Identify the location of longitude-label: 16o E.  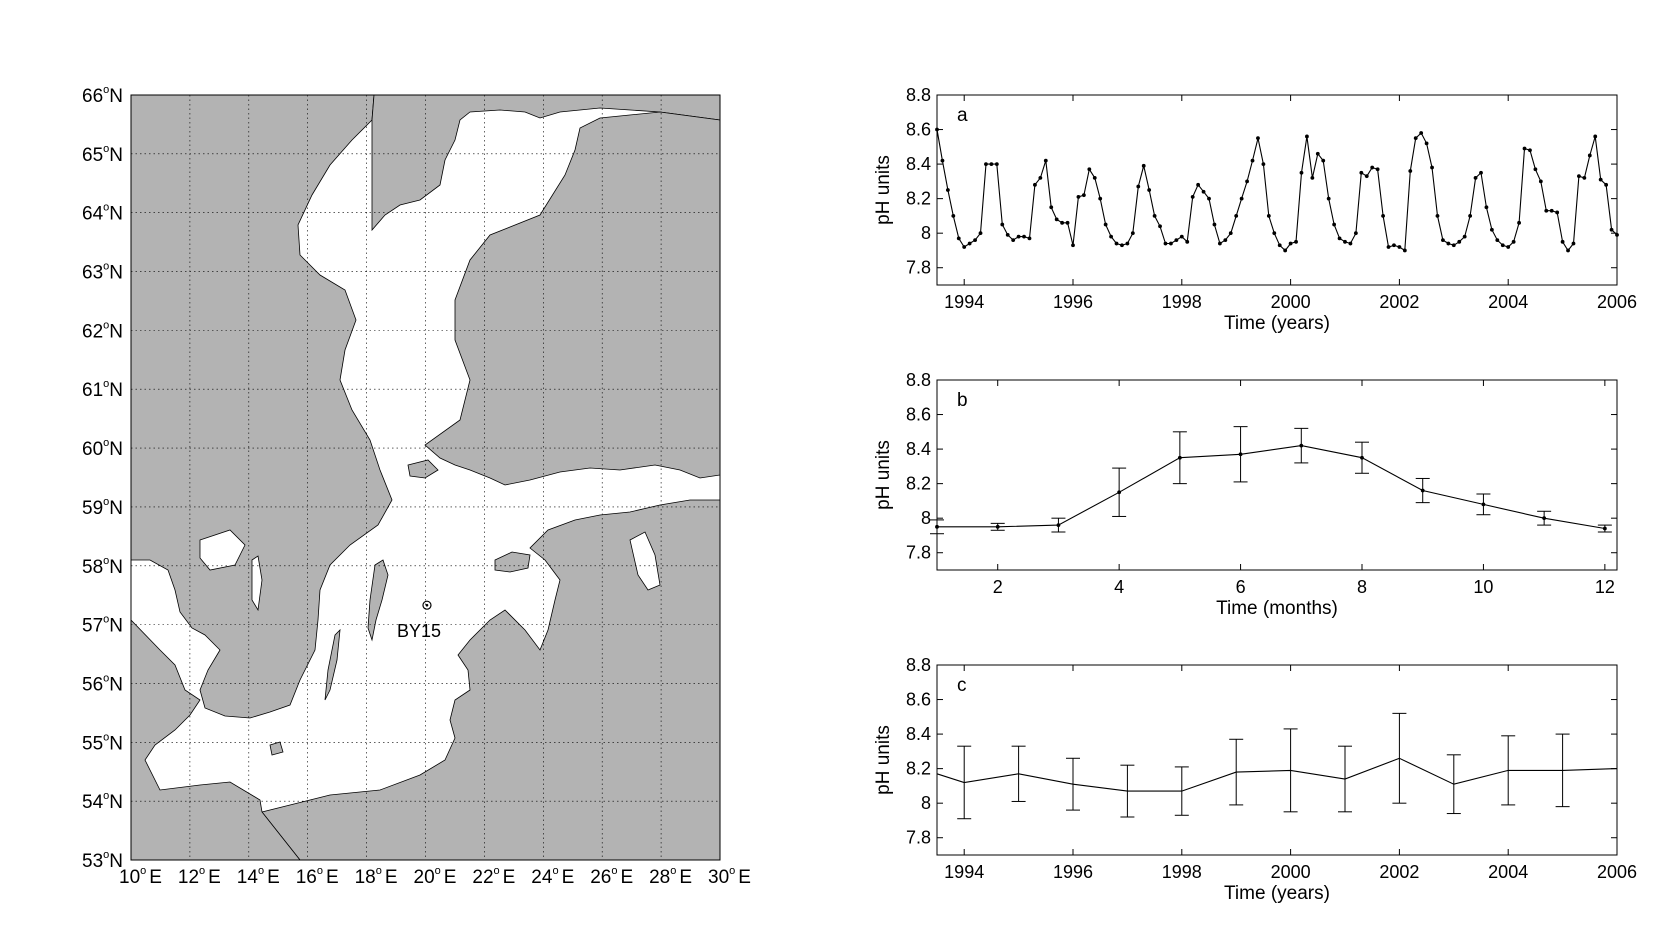
(317, 876).